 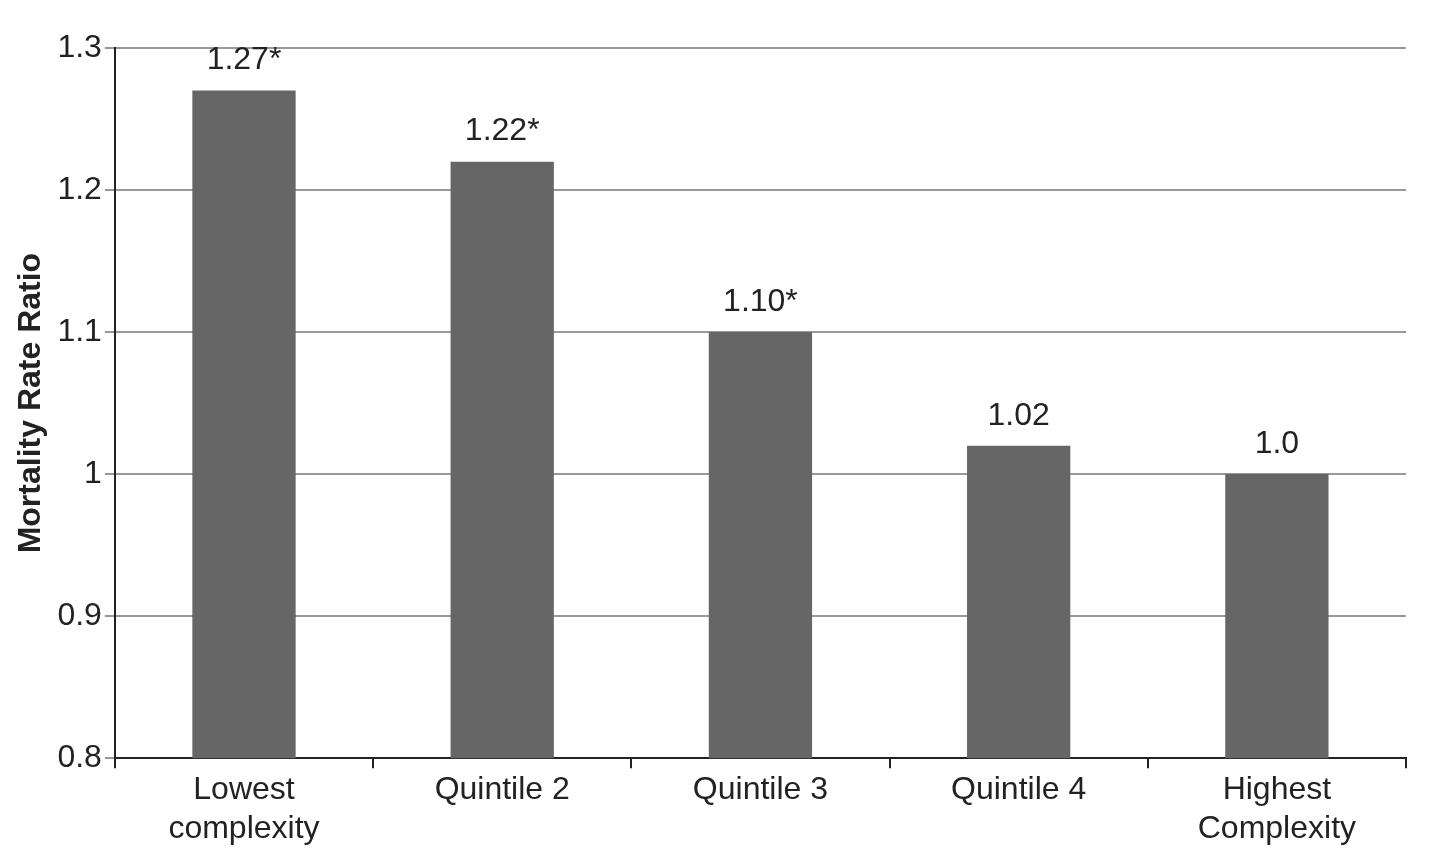 I want to click on x-tick-label: Quintile 2, so click(x=502, y=788).